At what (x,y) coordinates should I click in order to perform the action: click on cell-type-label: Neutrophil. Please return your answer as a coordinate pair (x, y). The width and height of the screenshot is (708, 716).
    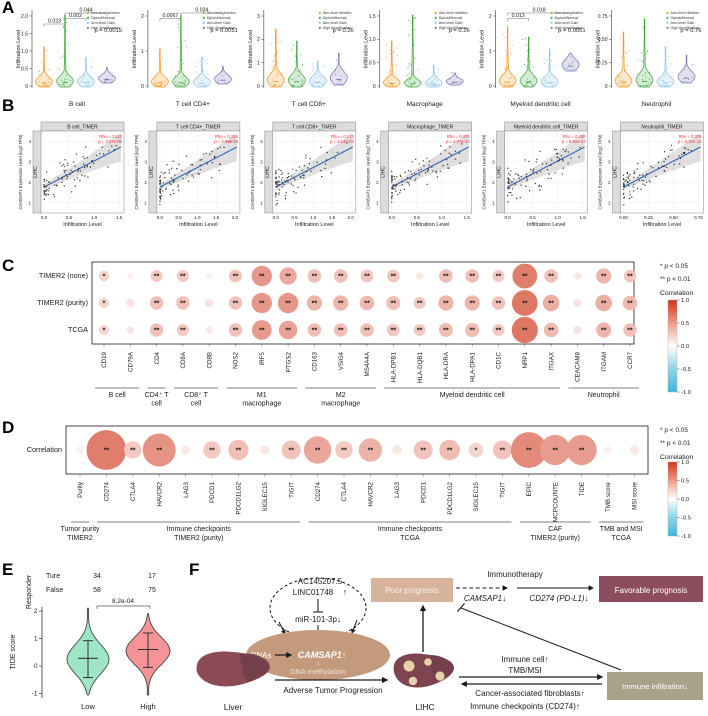
    Looking at the image, I should click on (657, 104).